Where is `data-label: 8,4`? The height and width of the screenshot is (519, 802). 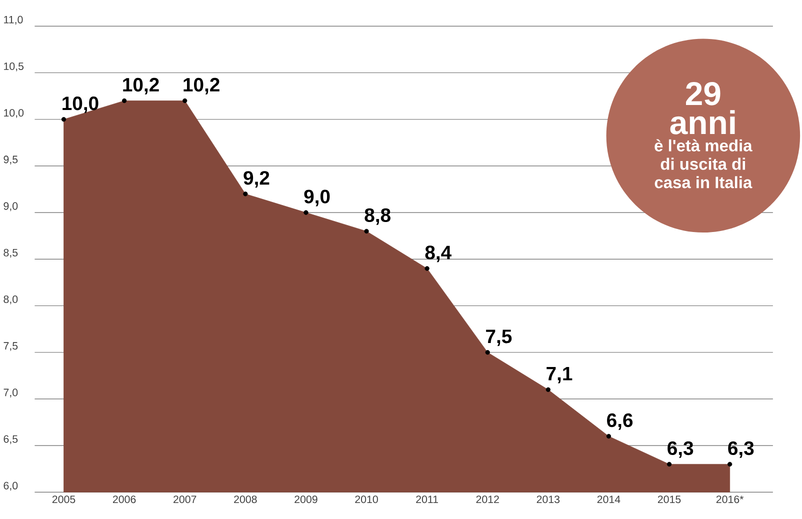 data-label: 8,4 is located at coordinates (438, 253).